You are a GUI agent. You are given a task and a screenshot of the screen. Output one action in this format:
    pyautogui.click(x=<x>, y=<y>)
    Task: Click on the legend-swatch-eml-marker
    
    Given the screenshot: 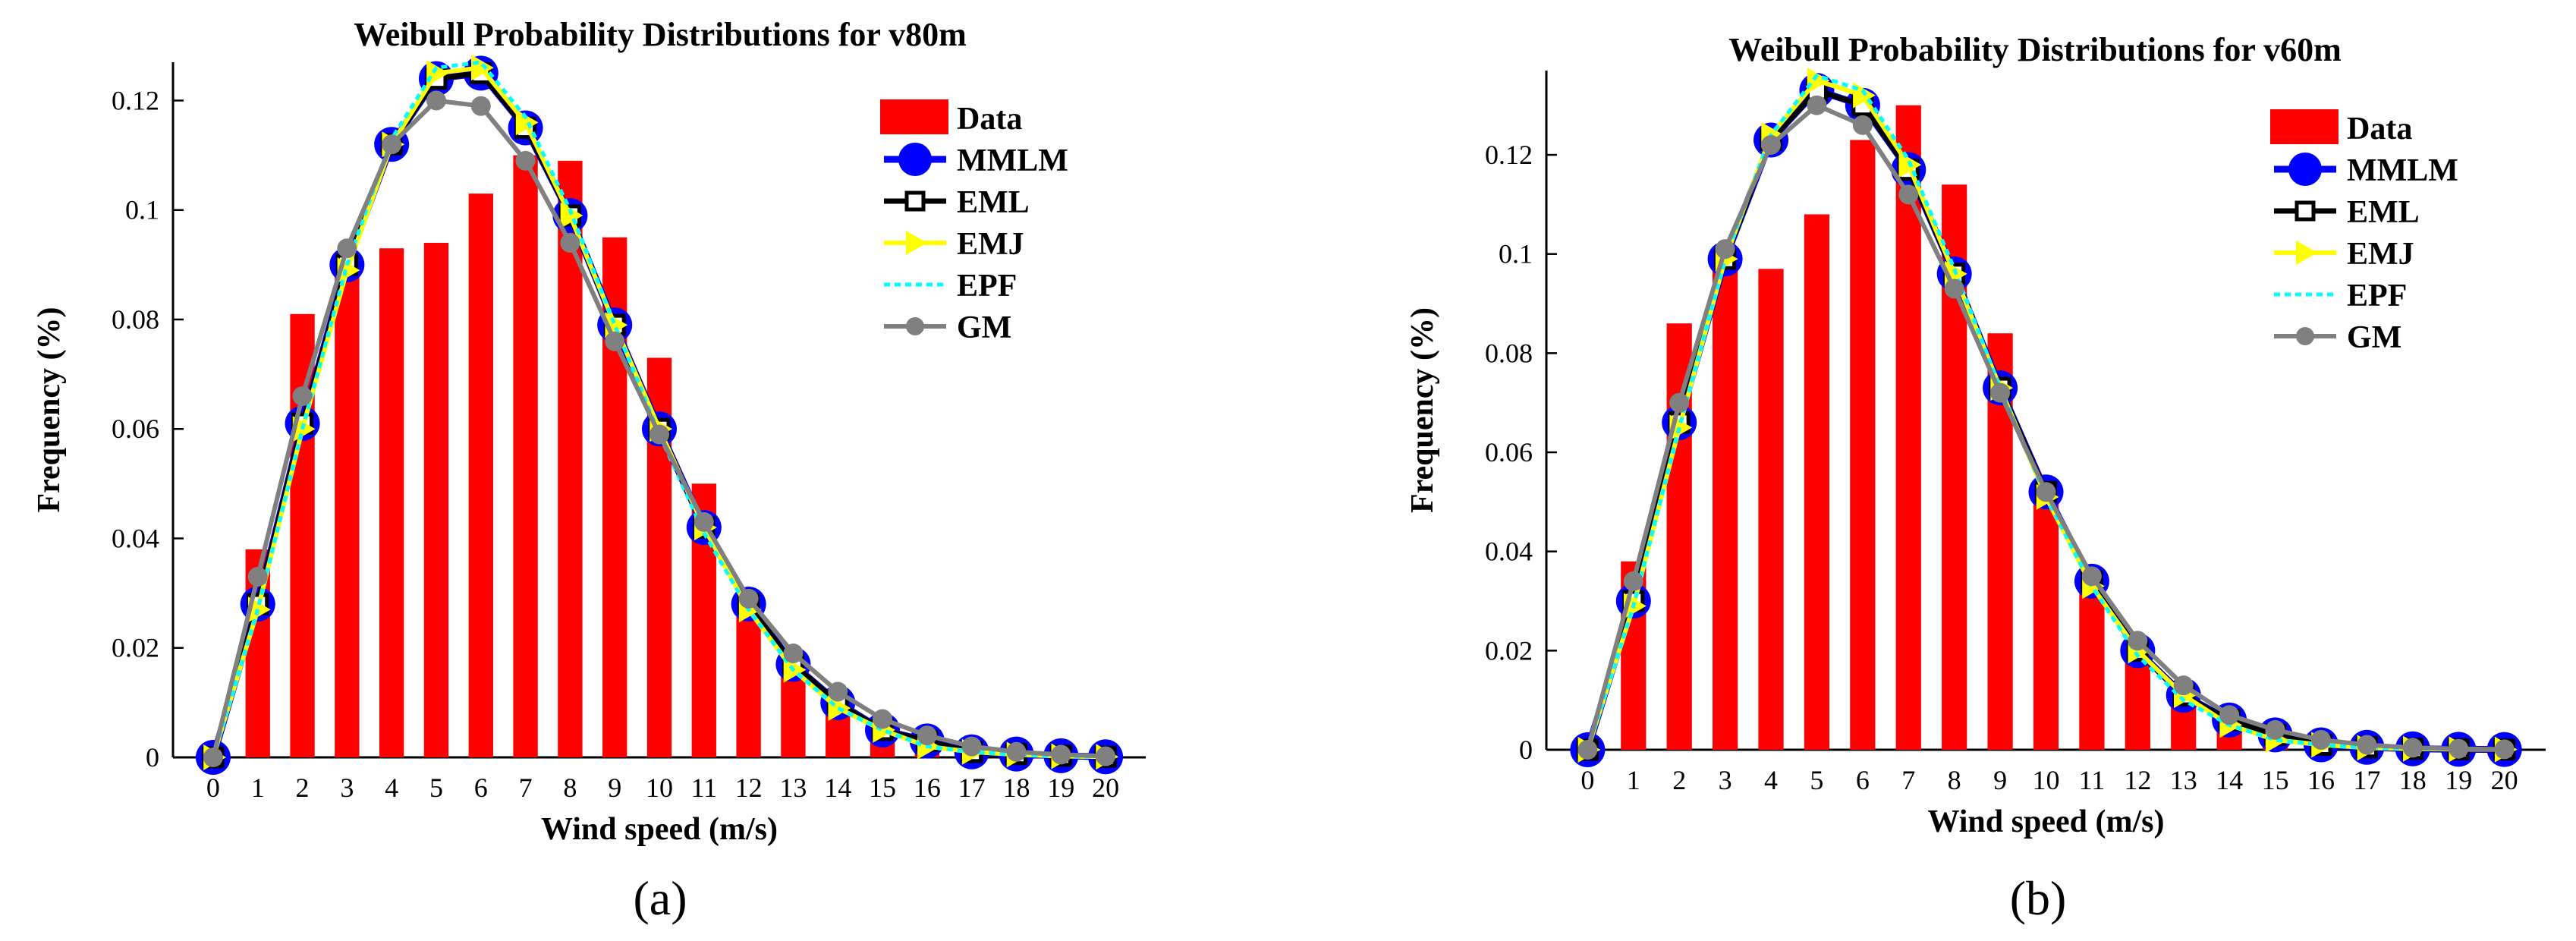 What is the action you would take?
    pyautogui.click(x=915, y=201)
    